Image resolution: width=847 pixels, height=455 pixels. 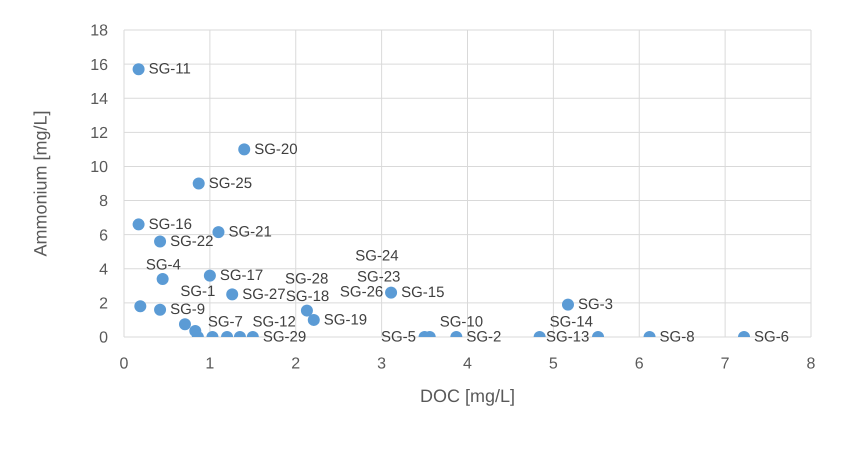 I want to click on text: SG-12, so click(x=274, y=322).